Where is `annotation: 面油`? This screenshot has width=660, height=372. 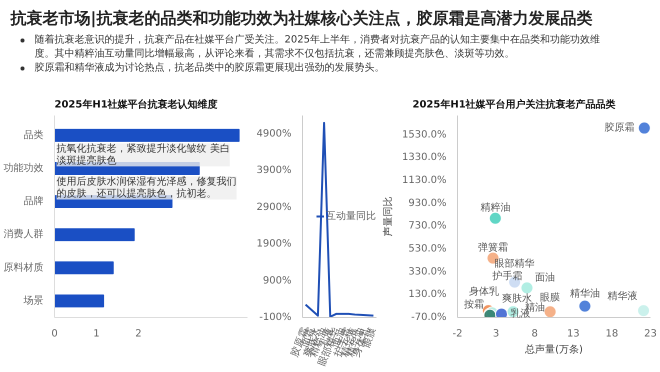
annotation: 面油 is located at coordinates (544, 277).